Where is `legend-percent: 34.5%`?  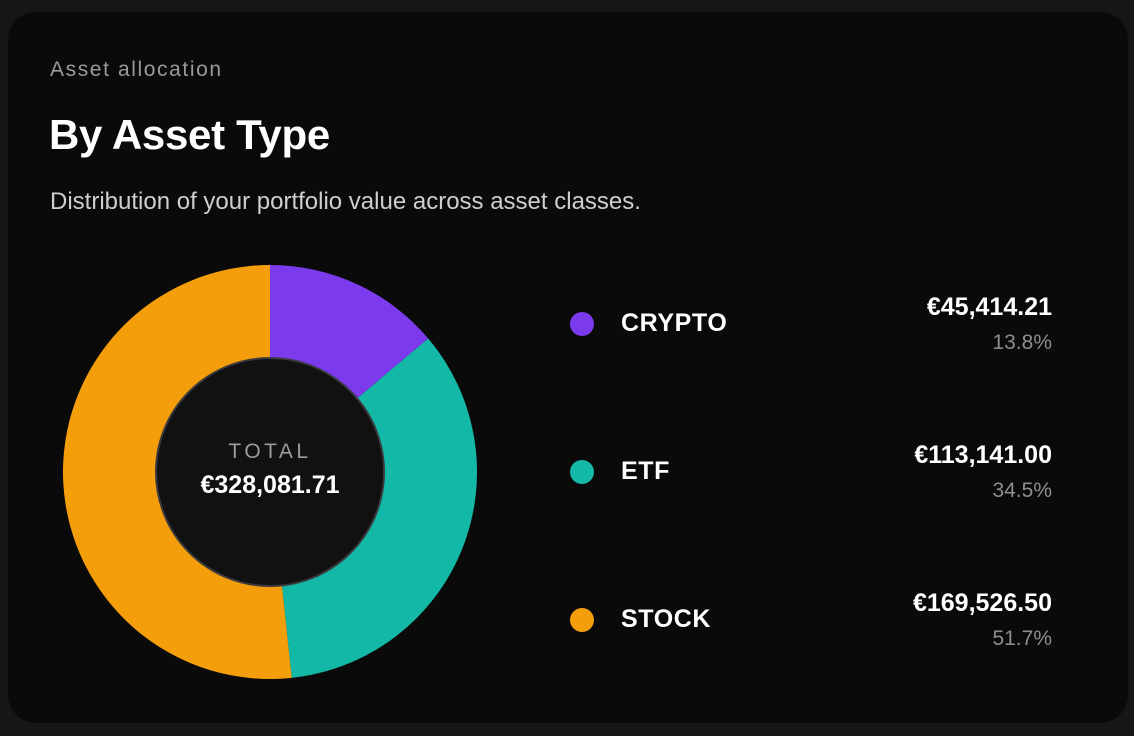 legend-percent: 34.5% is located at coordinates (1022, 490).